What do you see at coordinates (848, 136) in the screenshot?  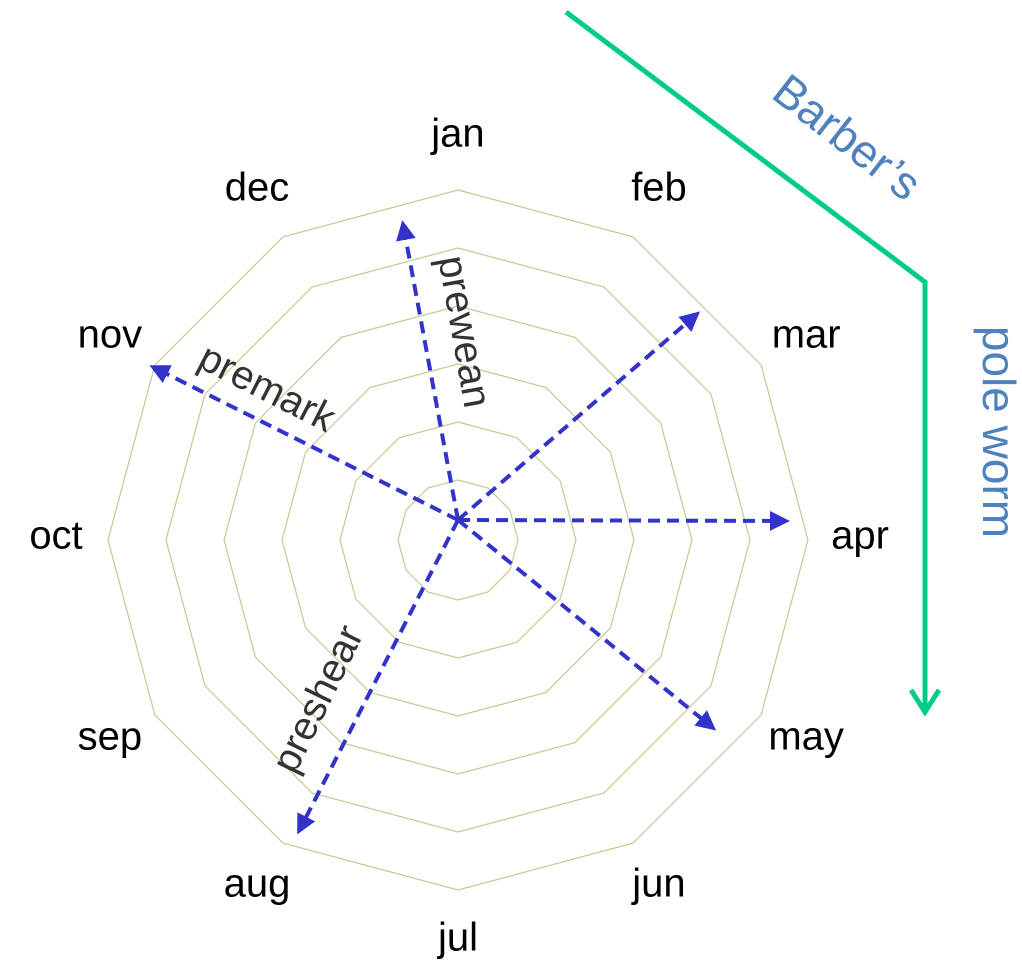 I see `side-label: Barber’s` at bounding box center [848, 136].